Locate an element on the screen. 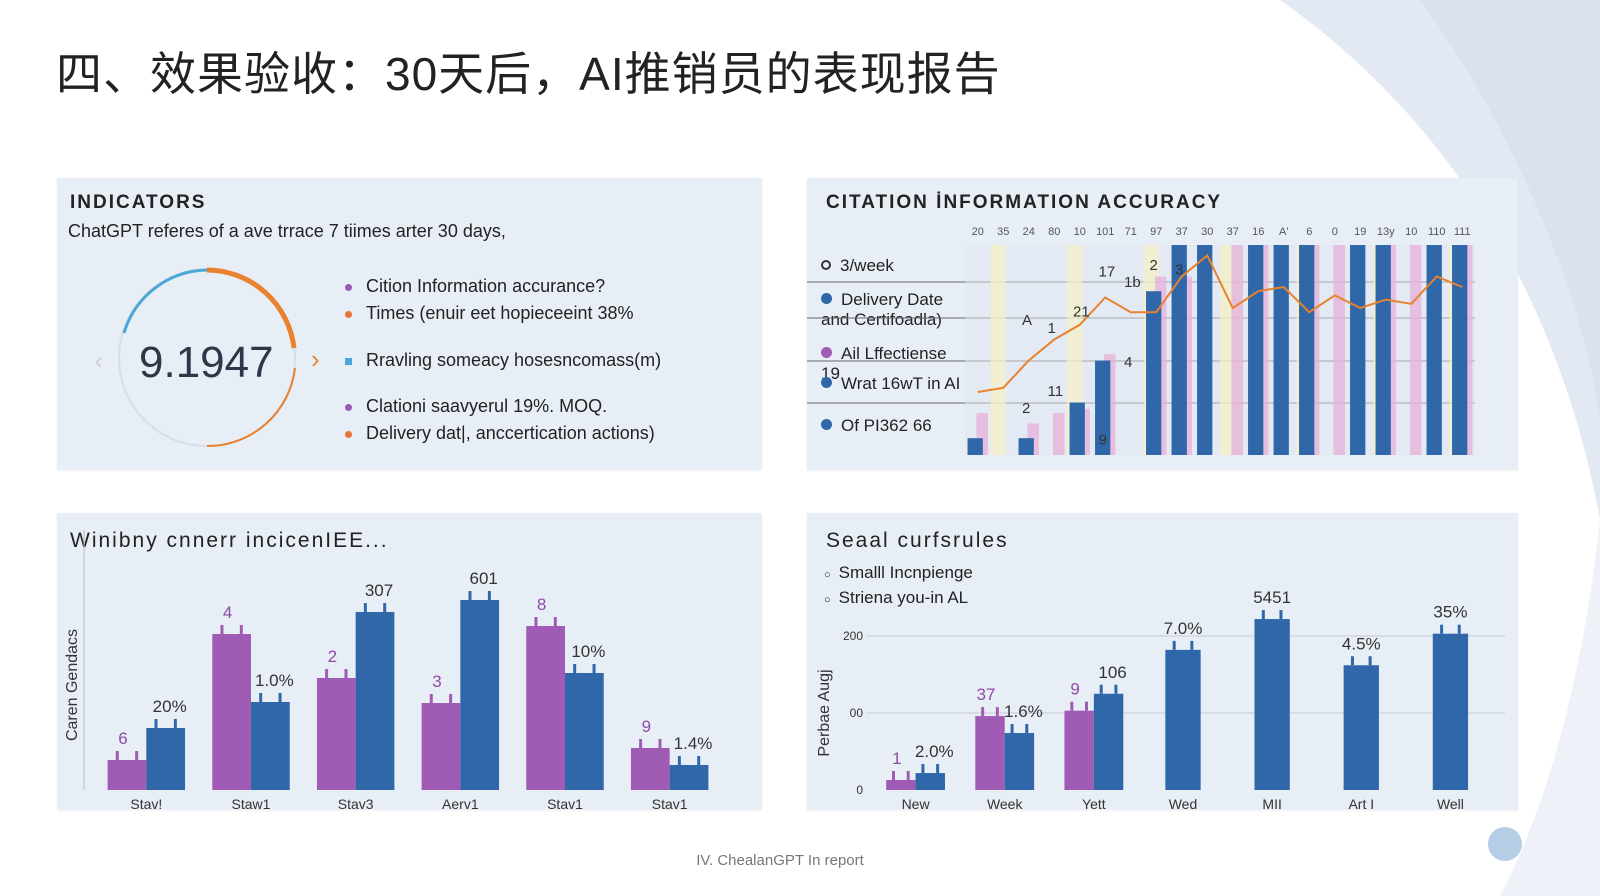 The height and width of the screenshot is (896, 1600). x-tick-label: Week is located at coordinates (1005, 803).